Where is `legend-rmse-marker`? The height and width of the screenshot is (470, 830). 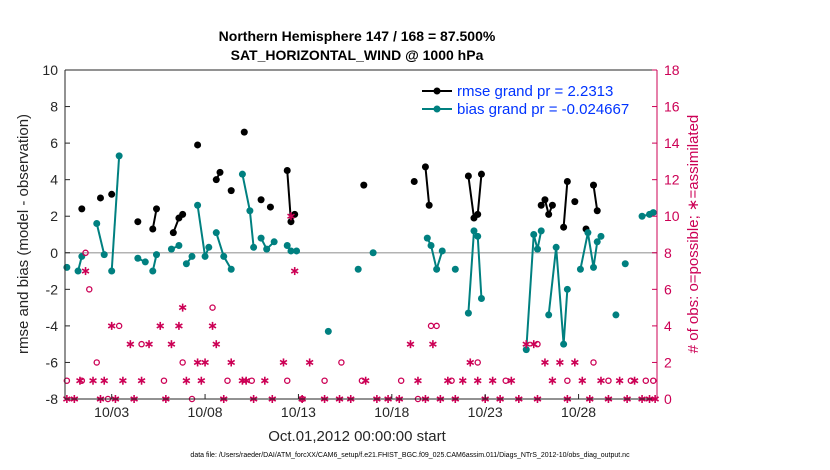 legend-rmse-marker is located at coordinates (437, 91).